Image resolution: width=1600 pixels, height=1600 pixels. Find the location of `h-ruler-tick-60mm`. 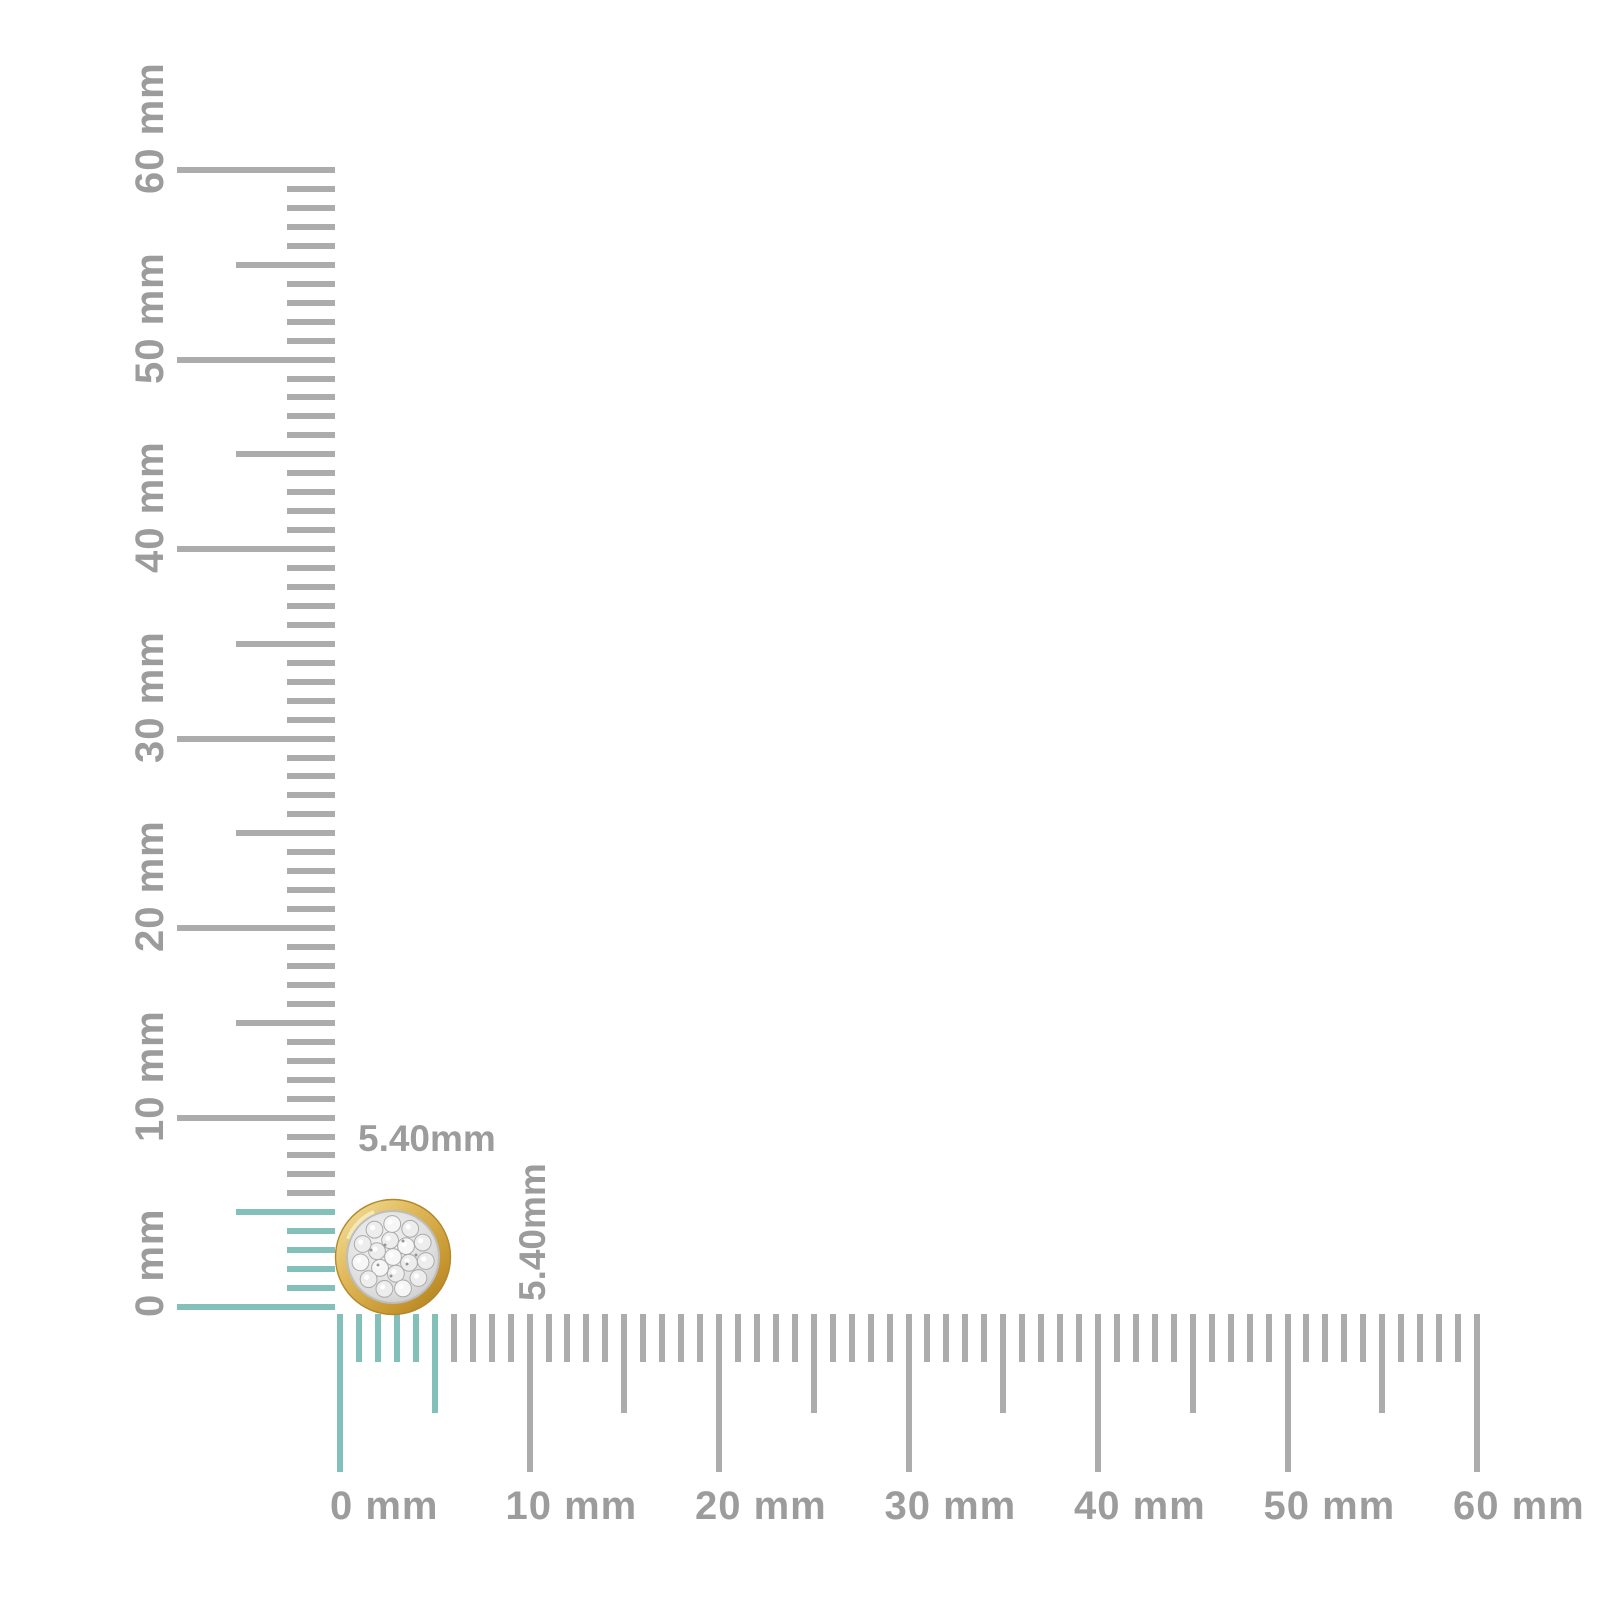

h-ruler-tick-60mm is located at coordinates (1477, 1393).